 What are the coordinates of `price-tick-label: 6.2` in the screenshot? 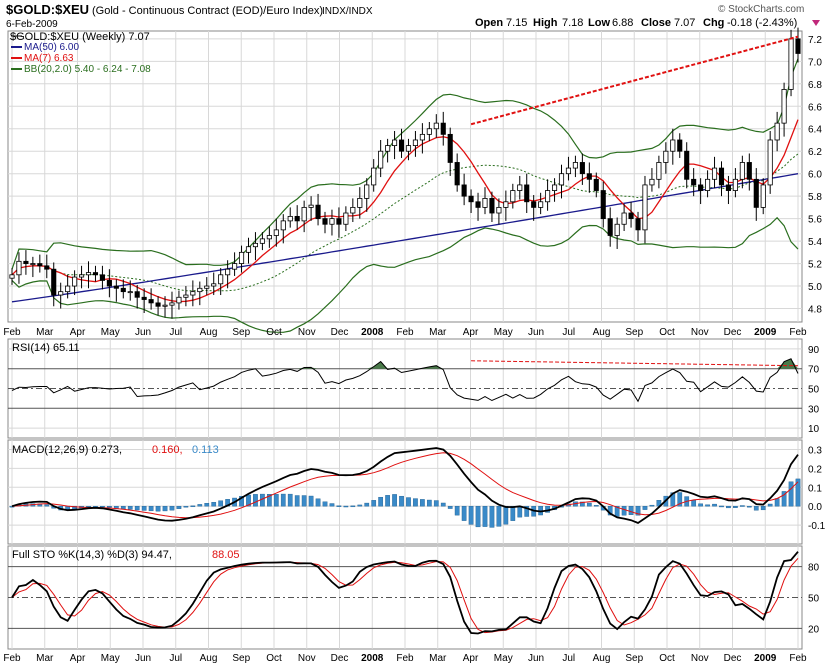 It's located at (815, 152).